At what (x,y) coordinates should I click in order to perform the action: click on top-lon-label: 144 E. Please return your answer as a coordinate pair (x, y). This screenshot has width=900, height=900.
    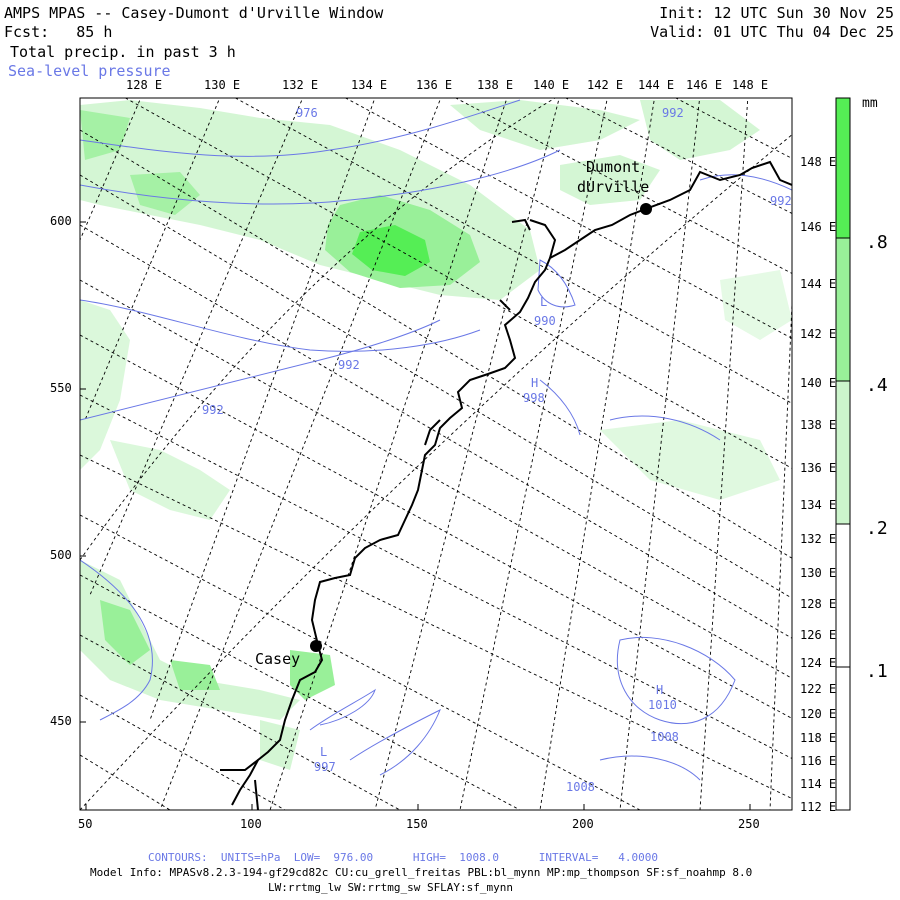
    Looking at the image, I should click on (656, 85).